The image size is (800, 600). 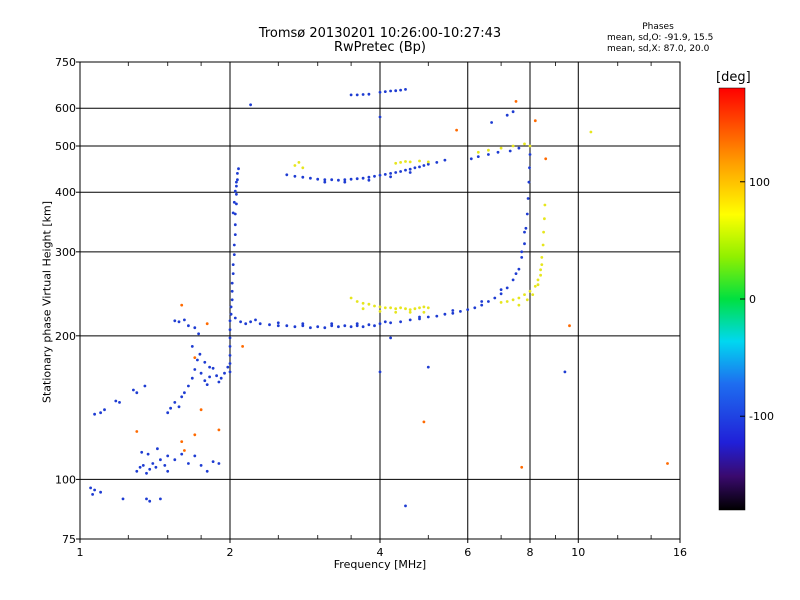 I want to click on colorbar-ticks: 100 0 -100, so click(x=757, y=299).